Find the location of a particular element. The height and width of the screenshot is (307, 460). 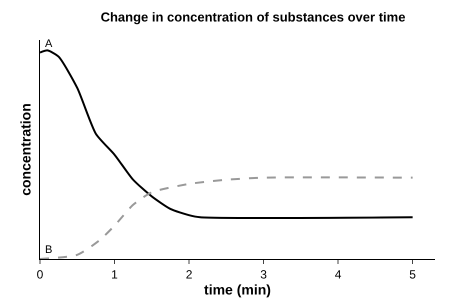

x-tick-label: 4 is located at coordinates (338, 274).